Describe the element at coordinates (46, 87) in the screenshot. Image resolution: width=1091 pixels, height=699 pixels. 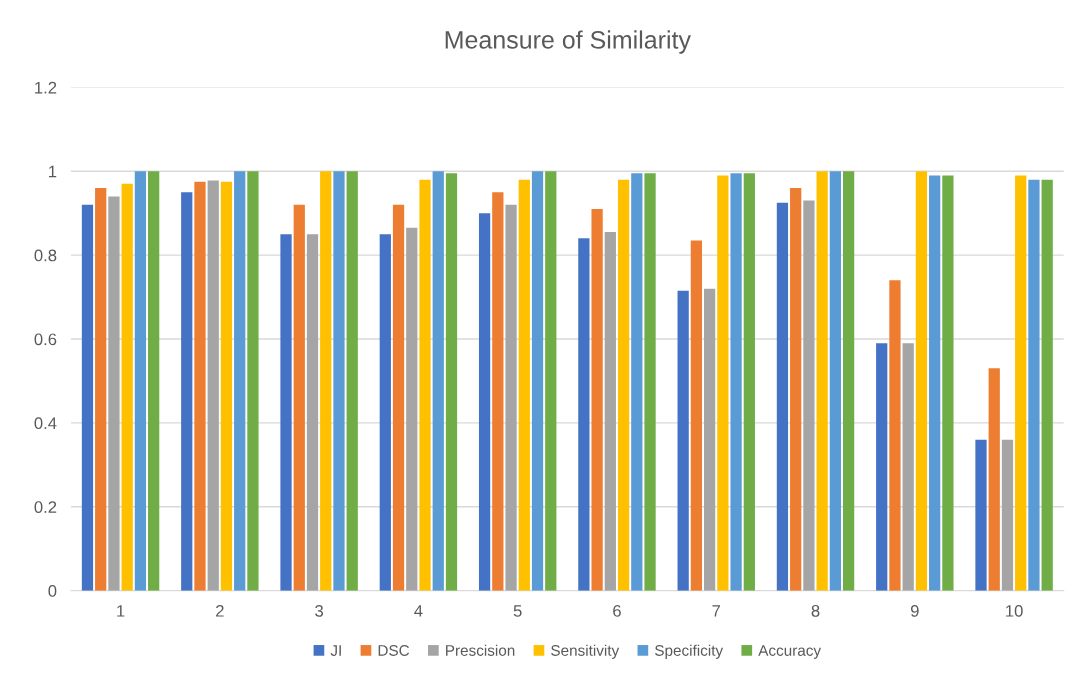
I see `y-tick-label: 1.2` at that location.